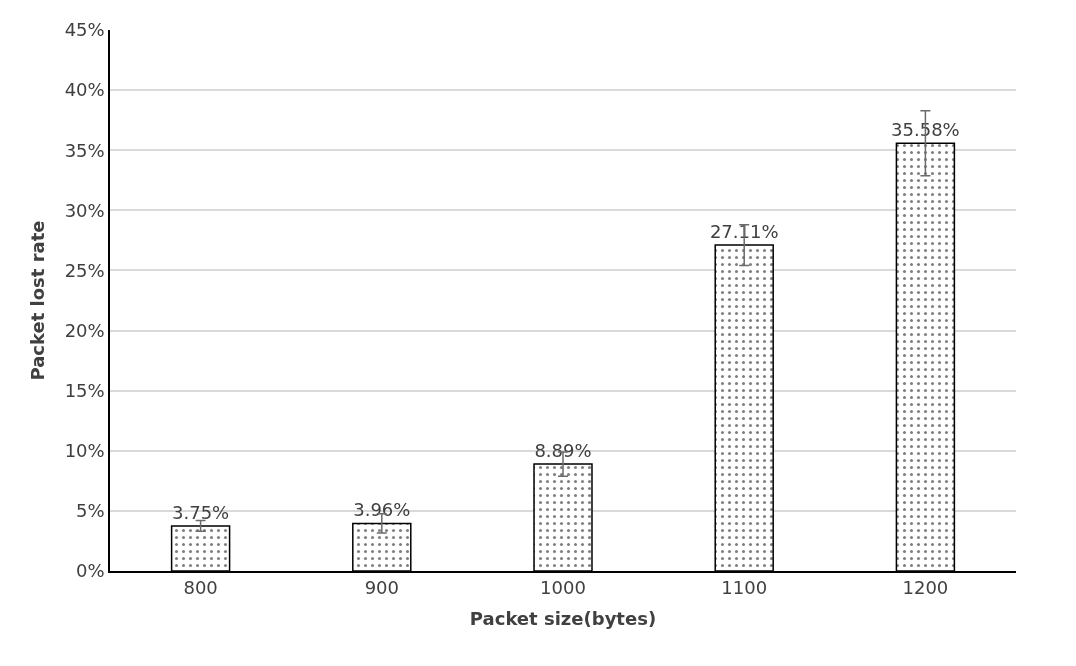 The image size is (1076, 666). Describe the element at coordinates (744, 588) in the screenshot. I see `x-tick-label: 1100` at that location.